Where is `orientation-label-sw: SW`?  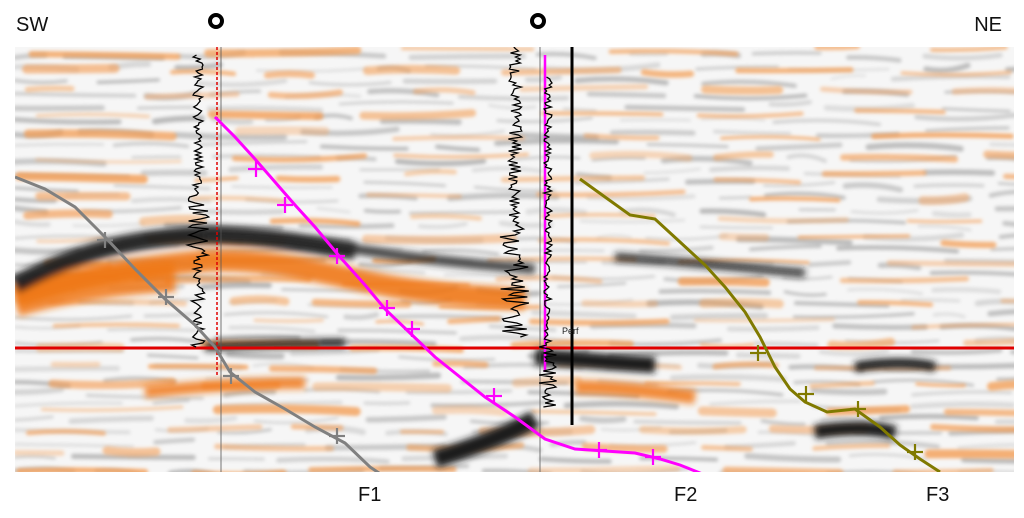
orientation-label-sw: SW is located at coordinates (32, 25).